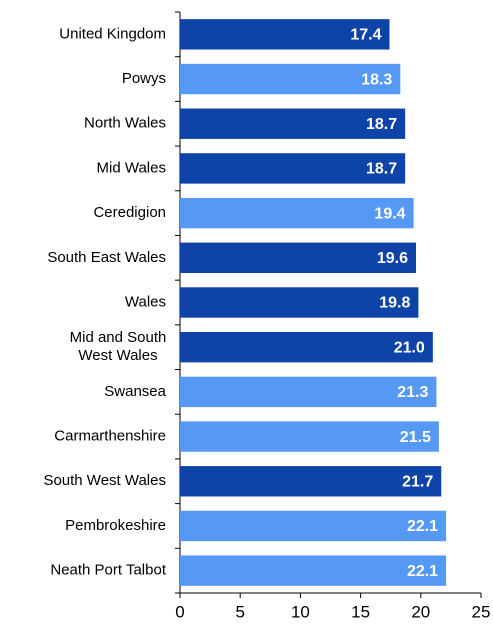 The height and width of the screenshot is (630, 493). What do you see at coordinates (392, 258) in the screenshot?
I see `value-label: 19.6` at bounding box center [392, 258].